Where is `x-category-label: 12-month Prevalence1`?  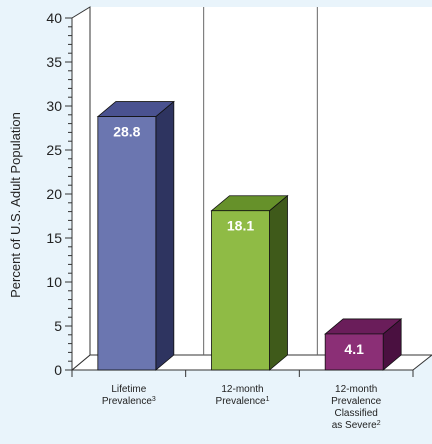
x-category-label: 12-month Prevalence1 is located at coordinates (243, 395).